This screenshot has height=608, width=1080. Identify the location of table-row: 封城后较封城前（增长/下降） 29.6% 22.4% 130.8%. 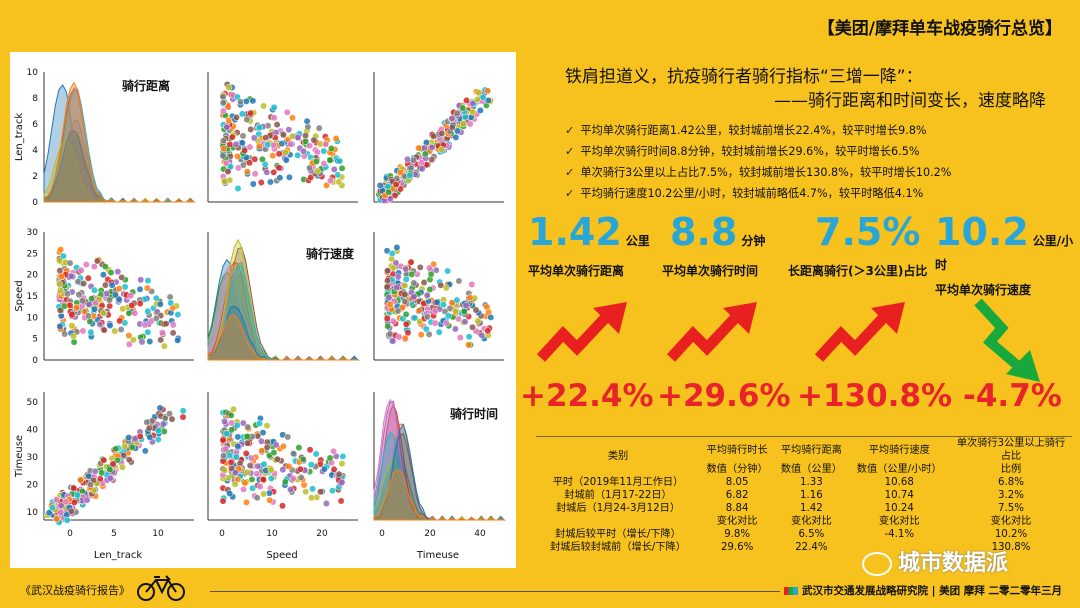
(804, 547).